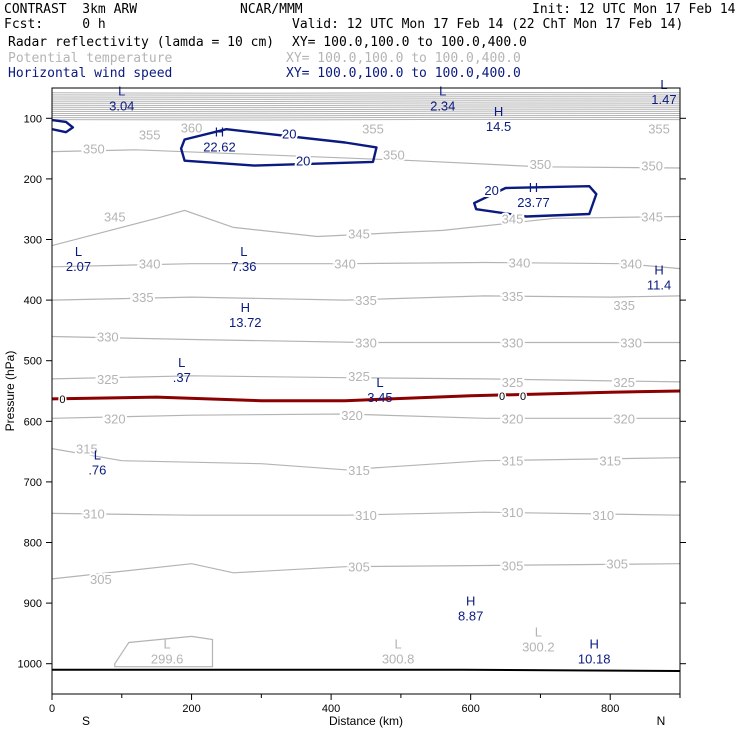 The width and height of the screenshot is (740, 740). I want to click on field-xy-reflectivity: XY= 100.0,100.0 to 100.0,400.0, so click(409, 42).